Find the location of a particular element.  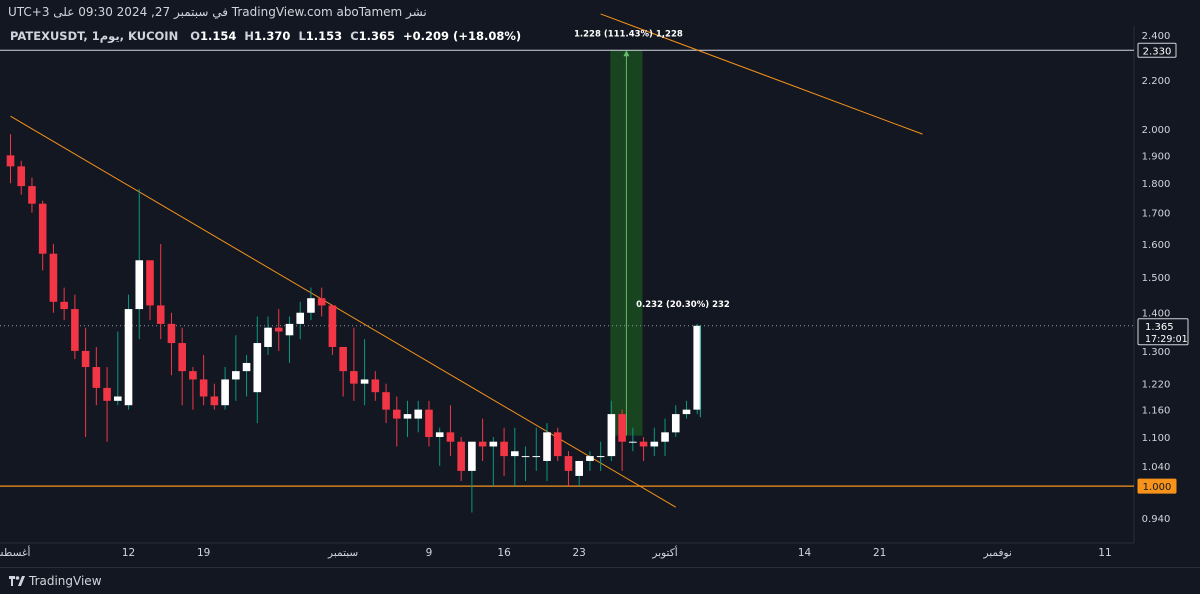

price-label-support: 1.000 is located at coordinates (1157, 487).